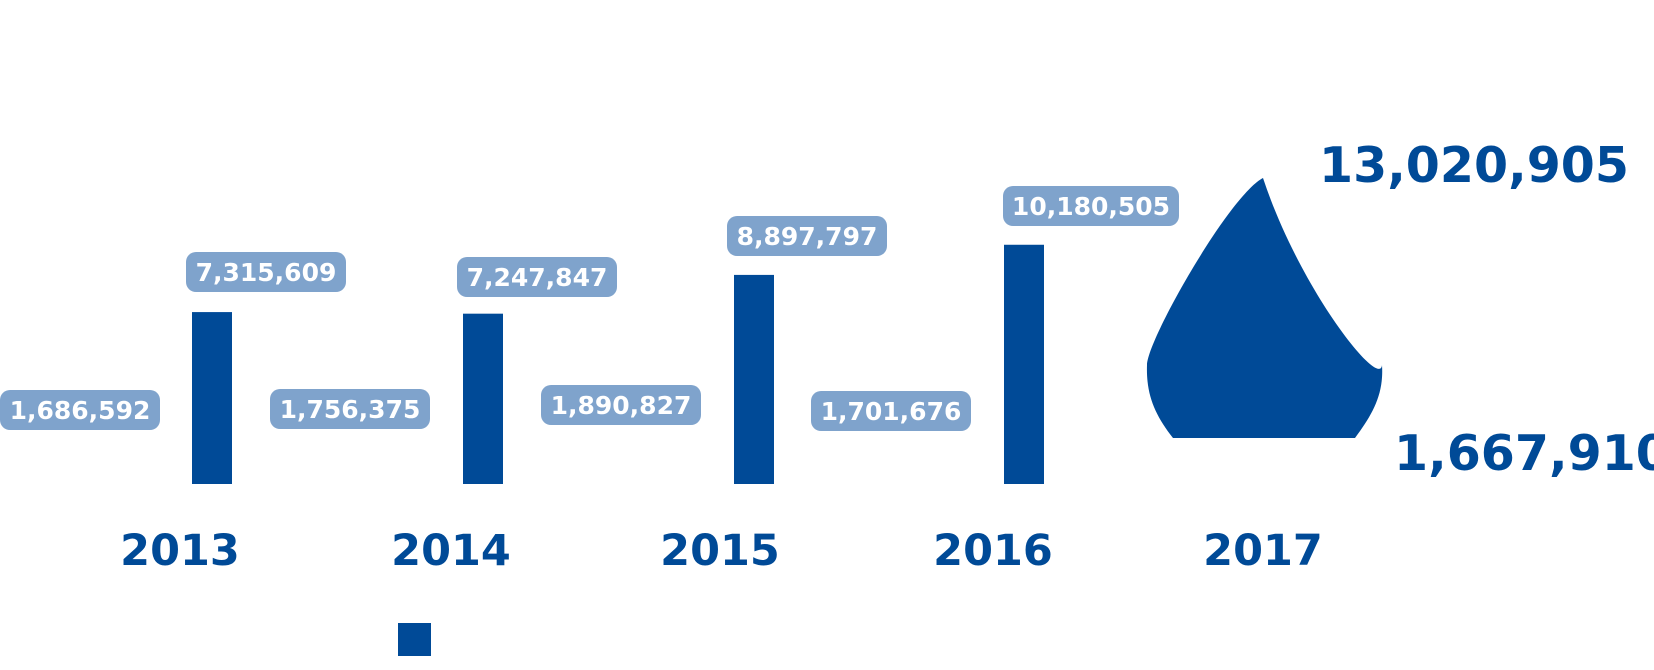 This screenshot has height=670, width=1654. I want to click on legend-swatch, so click(414, 639).